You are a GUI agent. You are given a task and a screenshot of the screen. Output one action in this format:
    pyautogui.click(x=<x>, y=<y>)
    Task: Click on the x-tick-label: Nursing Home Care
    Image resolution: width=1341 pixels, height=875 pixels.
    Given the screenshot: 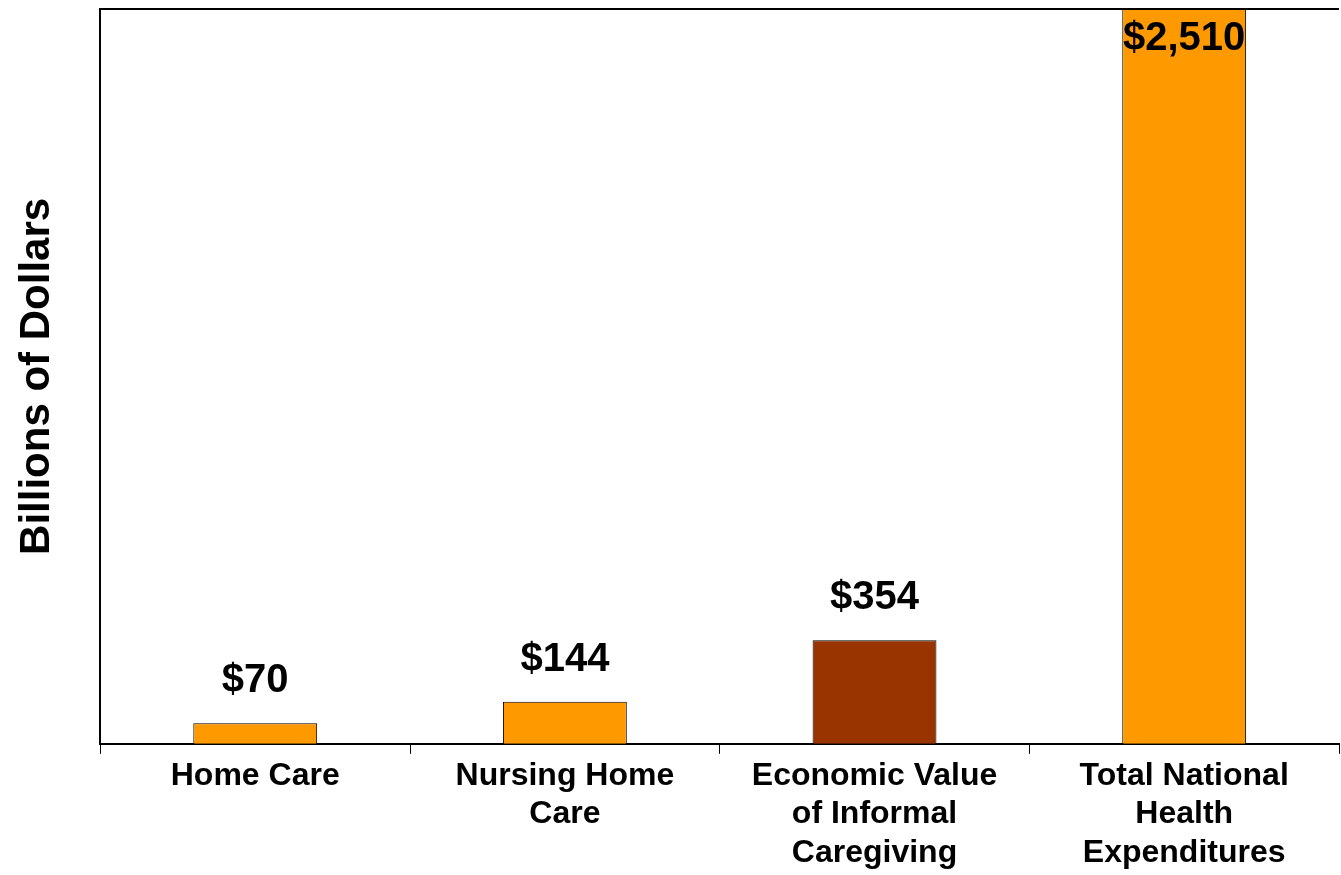 What is the action you would take?
    pyautogui.click(x=565, y=793)
    